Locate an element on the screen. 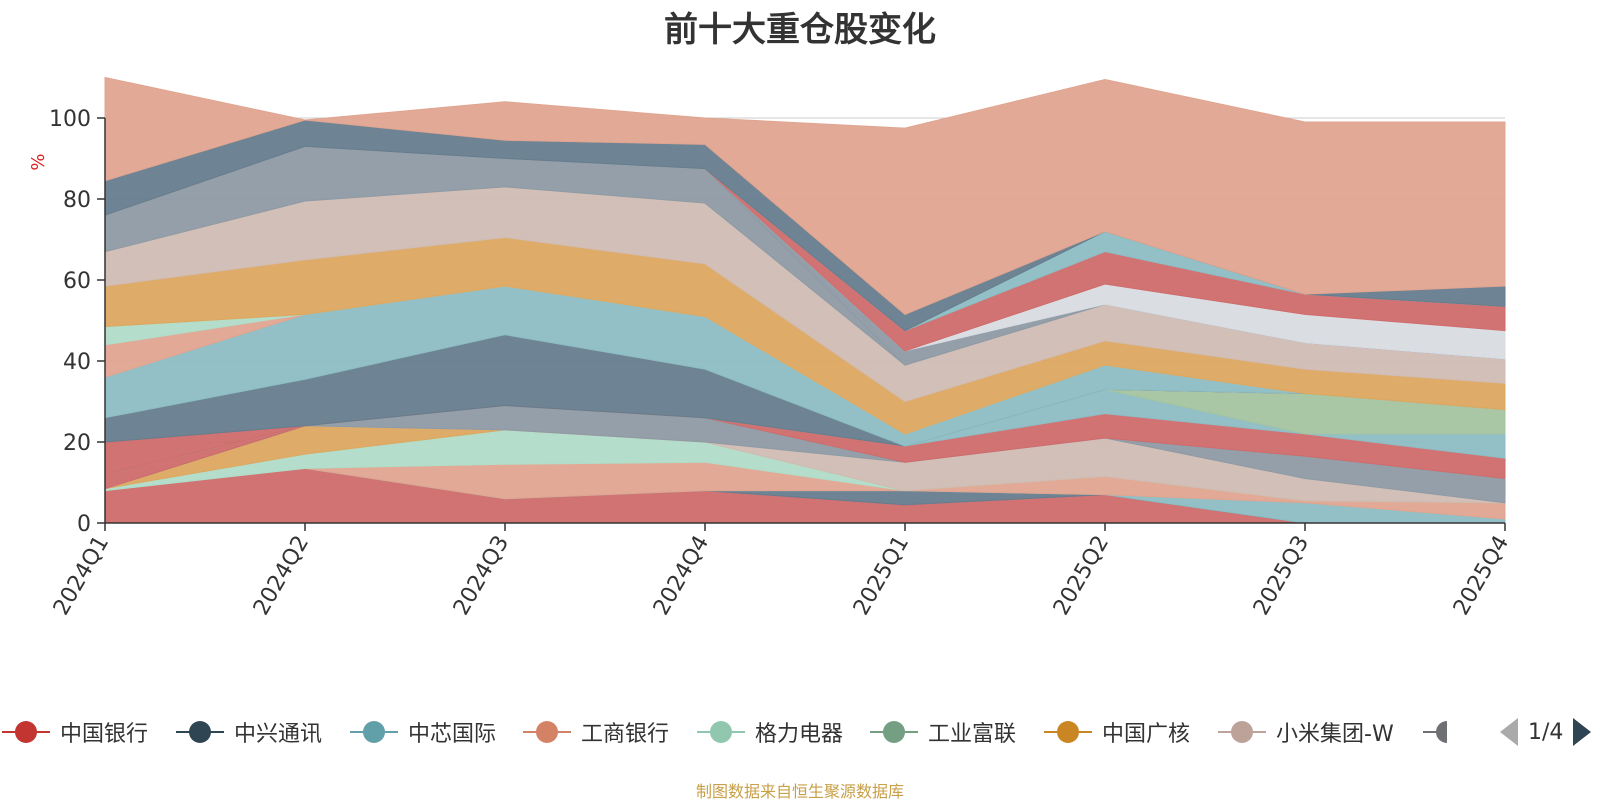 The width and height of the screenshot is (1600, 802). y-tick-label: 100 is located at coordinates (70, 119).